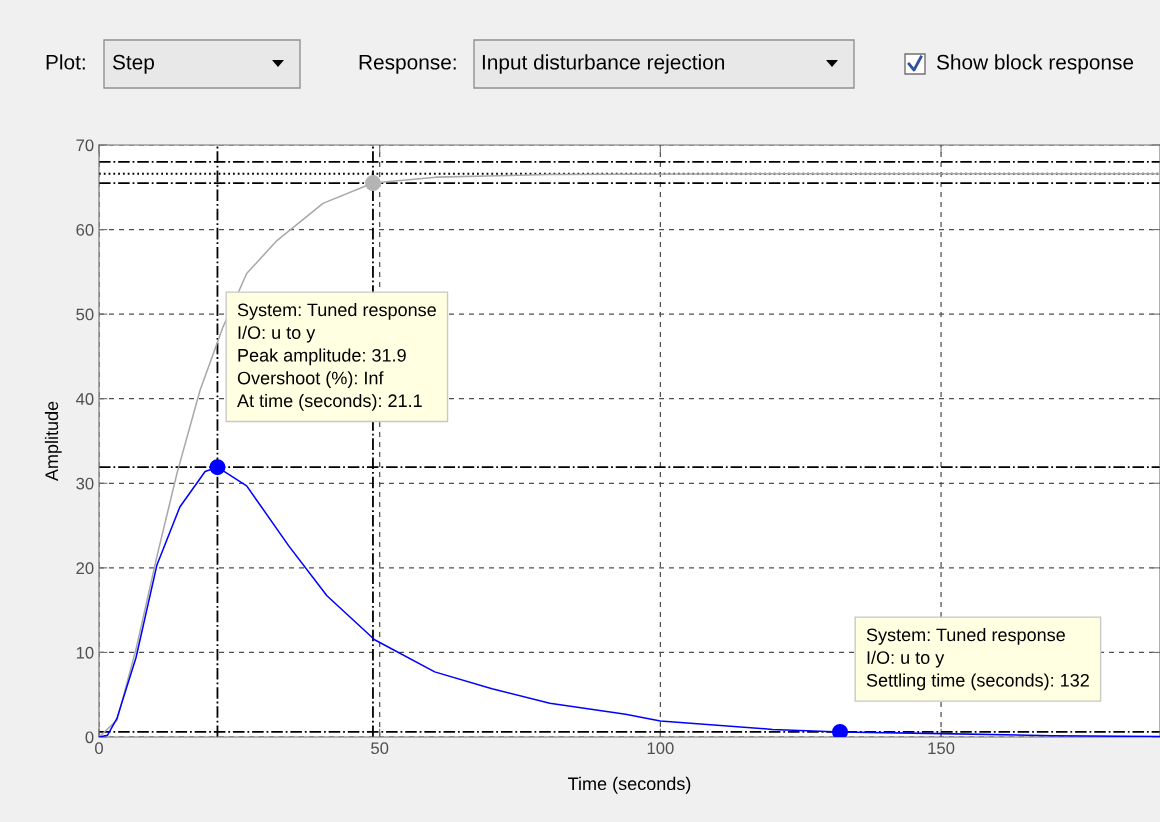 The width and height of the screenshot is (1160, 822). Describe the element at coordinates (1035, 64) in the screenshot. I see `text: Show block response` at that location.